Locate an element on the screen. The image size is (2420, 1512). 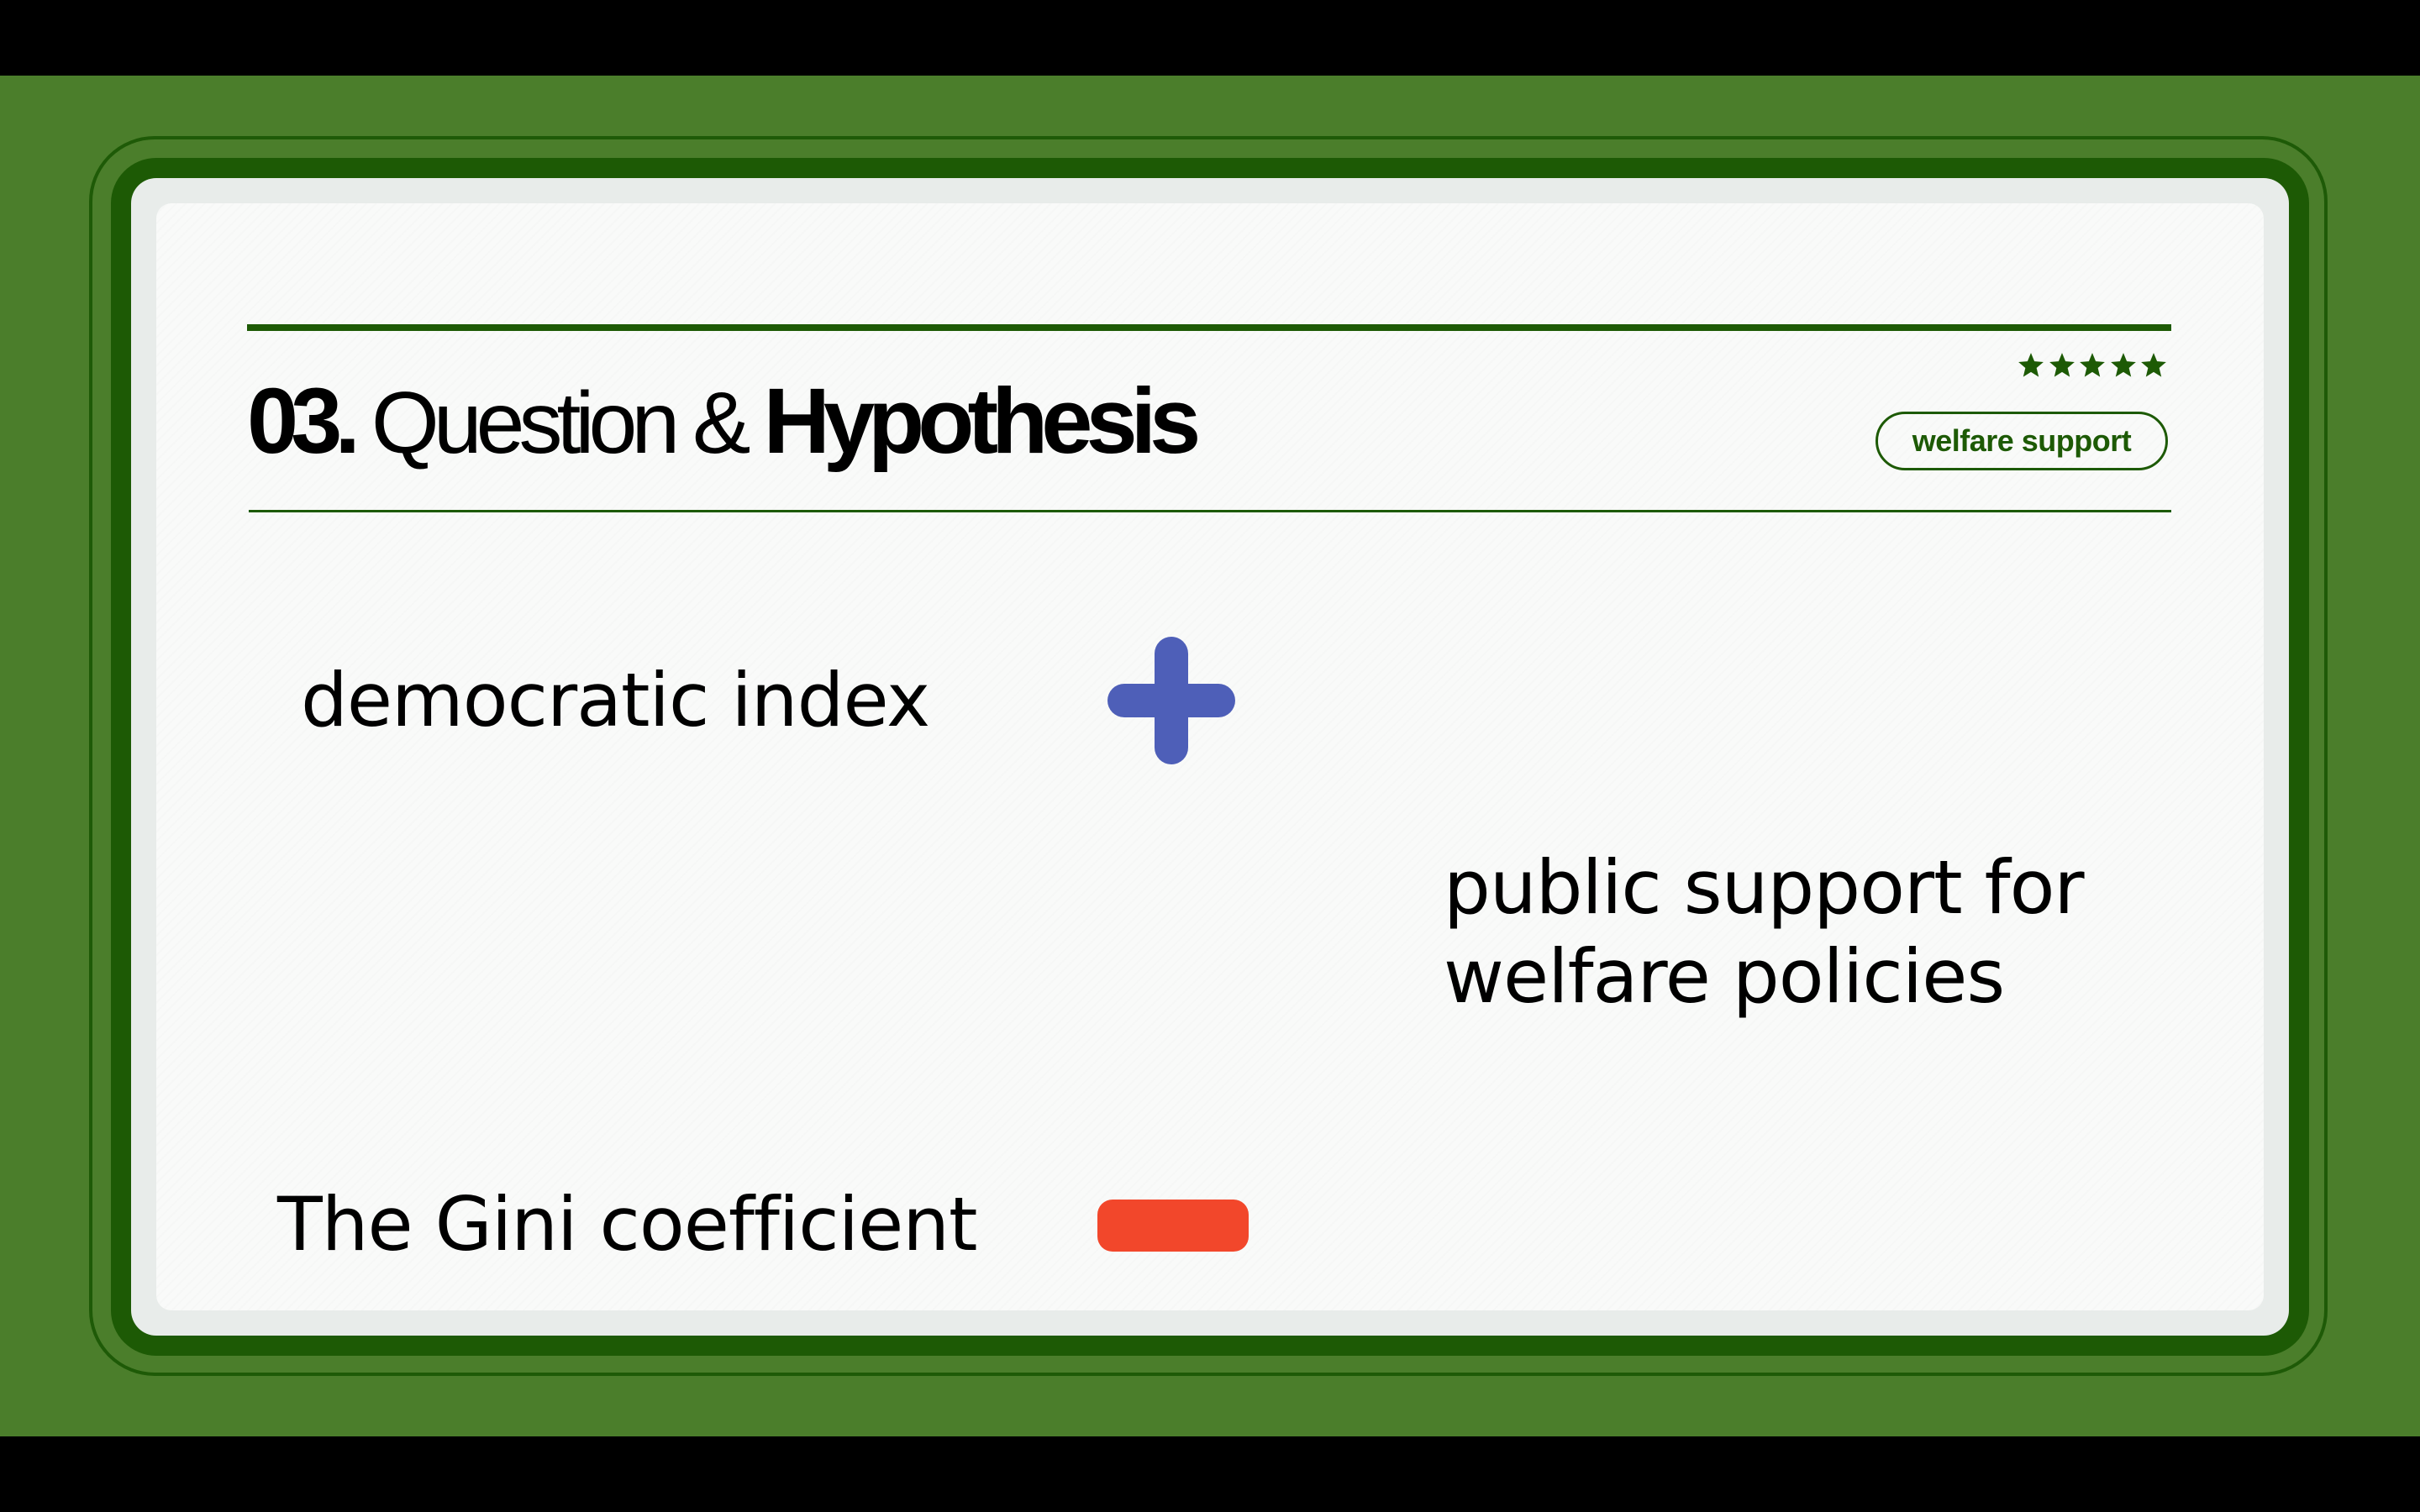
variable-gini-coefficient: The Gini coefficient is located at coordinates (627, 1224).